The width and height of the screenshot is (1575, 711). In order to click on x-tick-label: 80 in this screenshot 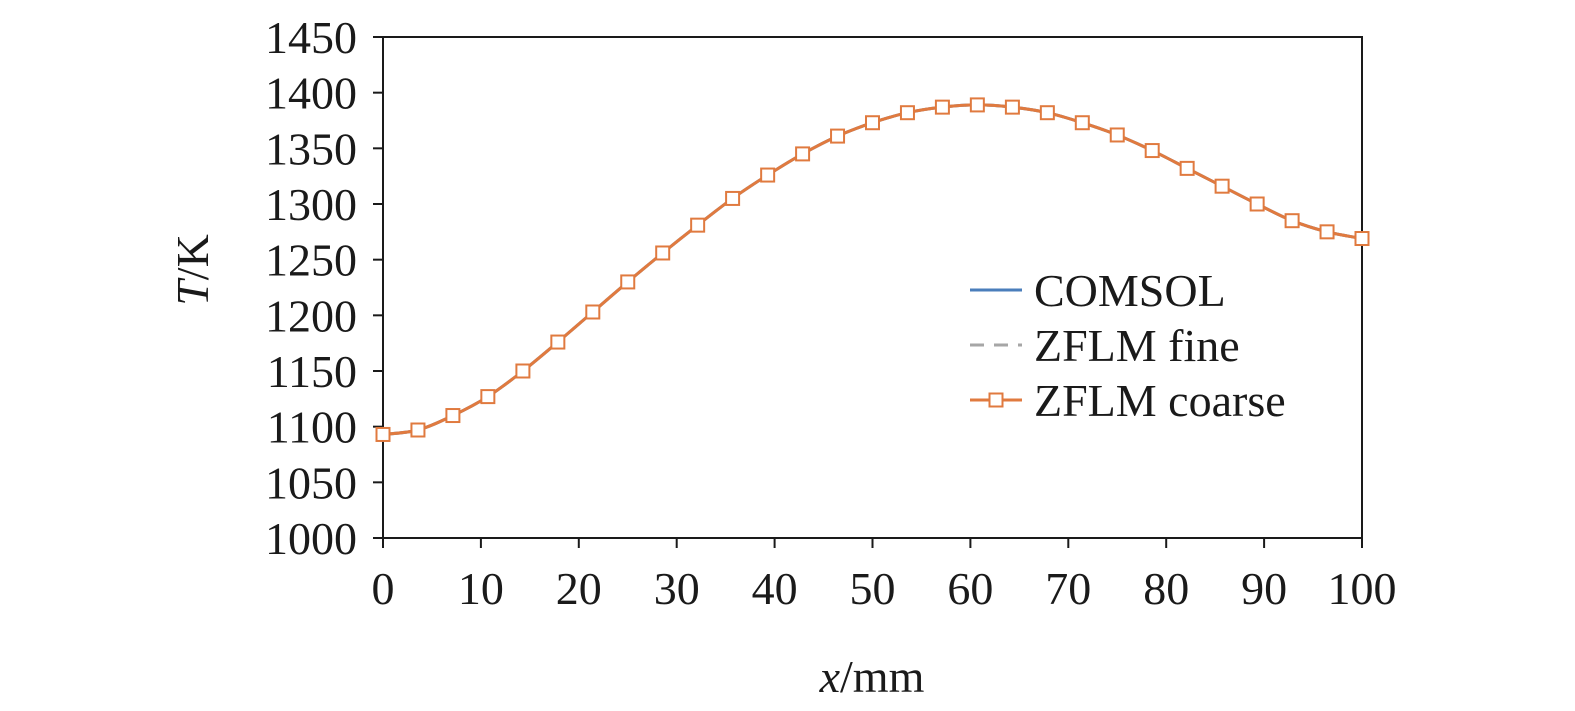, I will do `click(1166, 588)`.